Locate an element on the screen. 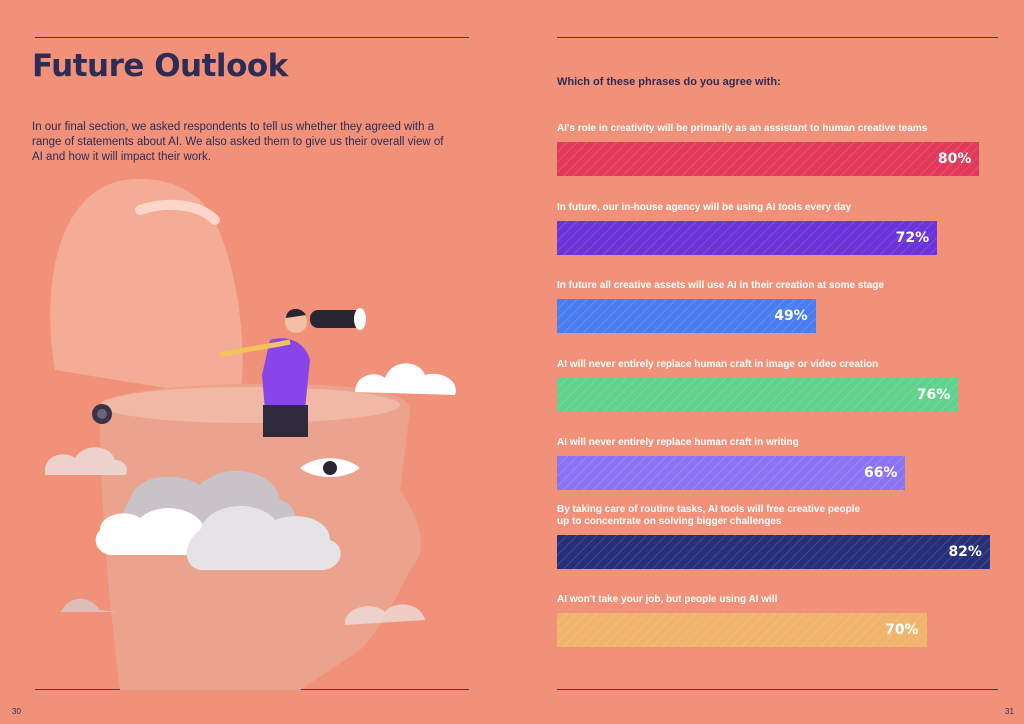 The height and width of the screenshot is (724, 1024). bar: 66% is located at coordinates (731, 473).